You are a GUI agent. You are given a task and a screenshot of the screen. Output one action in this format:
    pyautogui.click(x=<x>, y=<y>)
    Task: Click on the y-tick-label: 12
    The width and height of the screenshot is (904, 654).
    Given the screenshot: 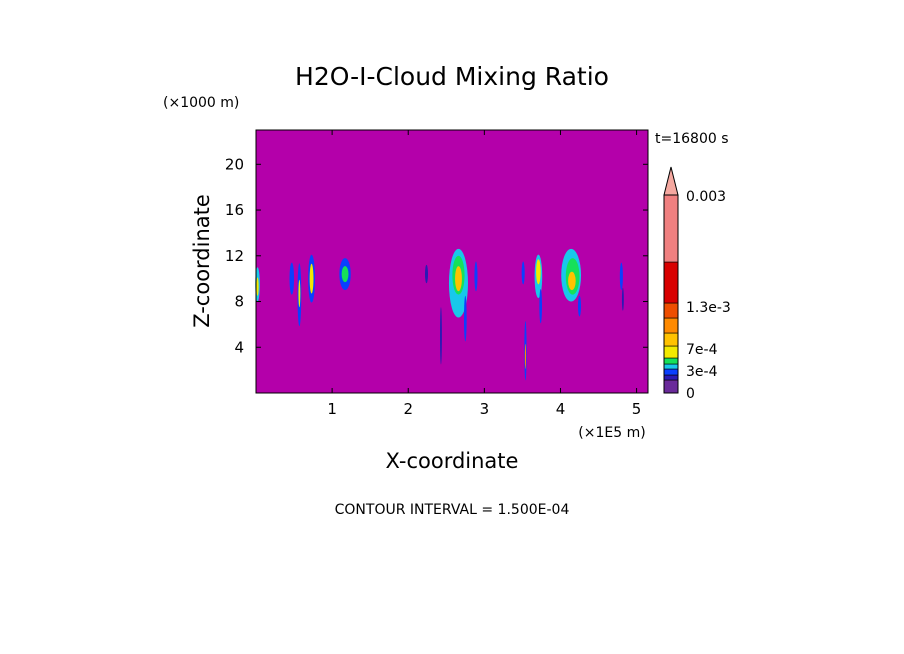 What is the action you would take?
    pyautogui.click(x=234, y=256)
    